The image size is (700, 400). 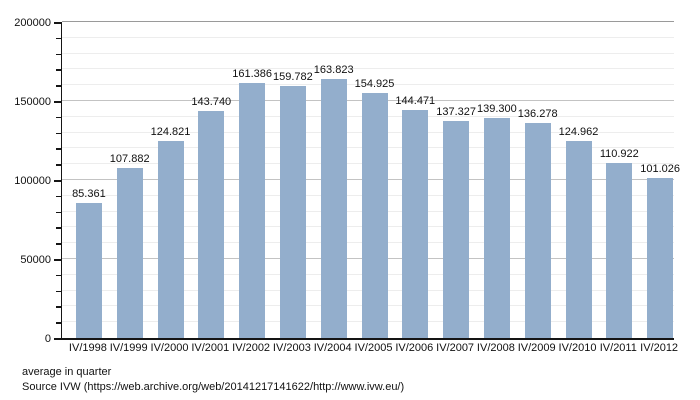 I want to click on x-axis-label: IV/1999, so click(x=128, y=348).